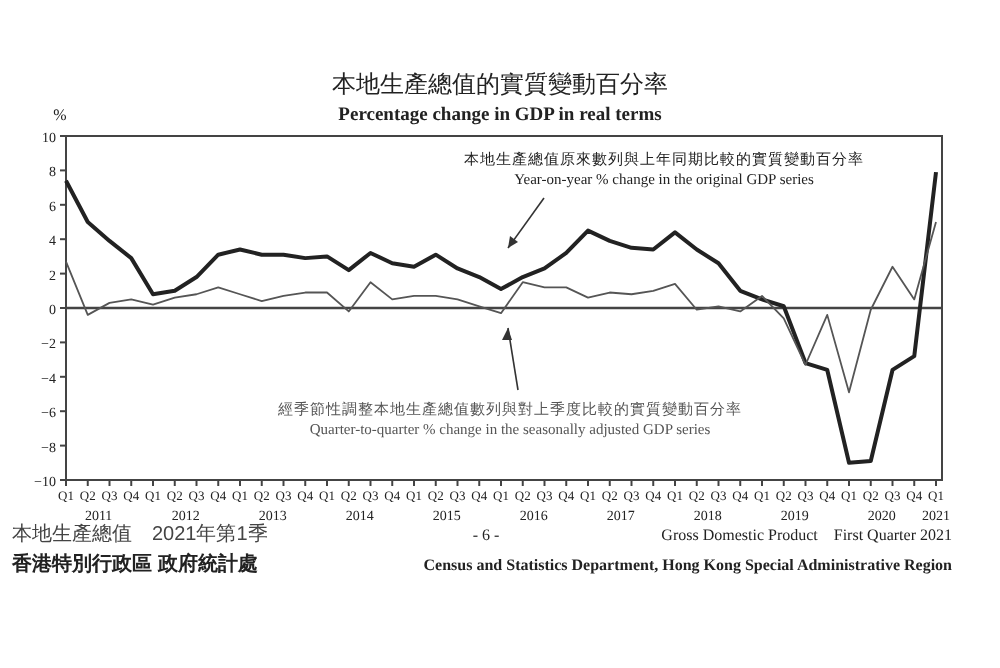  What do you see at coordinates (500, 84) in the screenshot?
I see `chart-title: 本地生產總值的實質變動百分率` at bounding box center [500, 84].